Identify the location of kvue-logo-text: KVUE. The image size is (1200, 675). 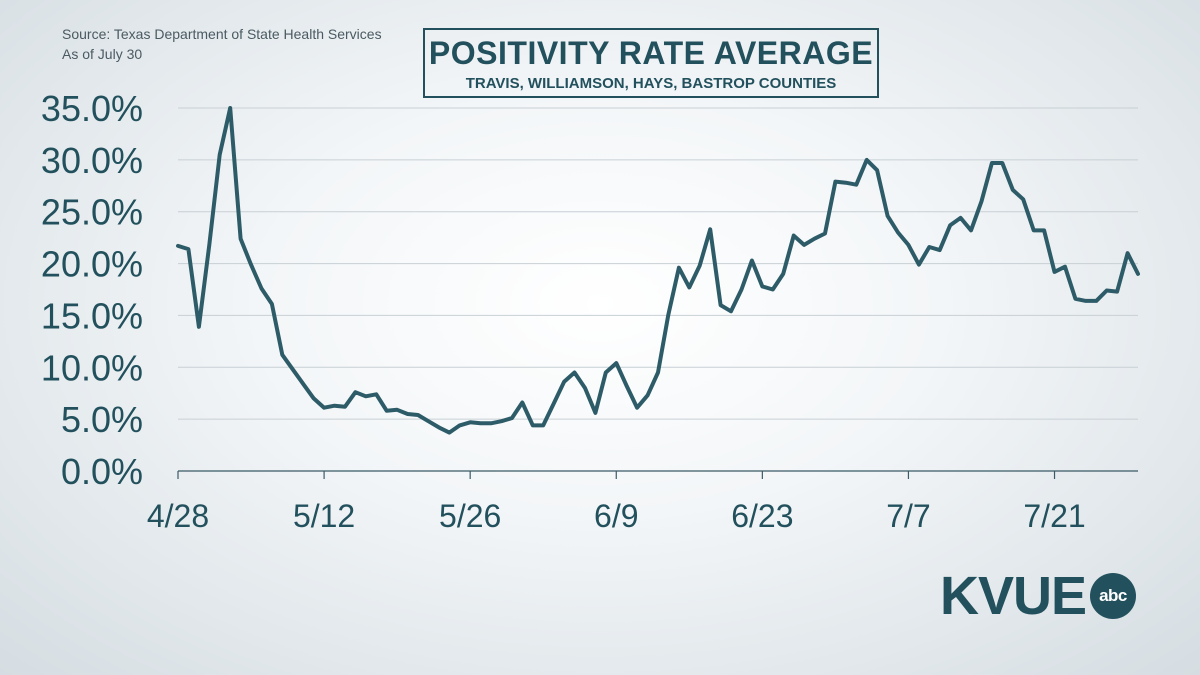
(1013, 596).